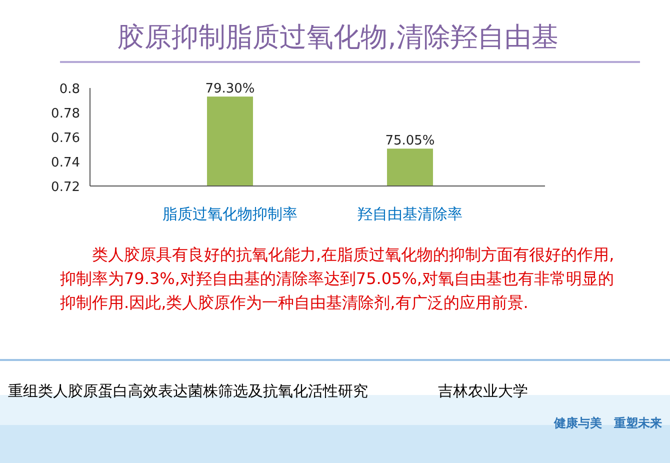  What do you see at coordinates (483, 391) in the screenshot?
I see `text: 吉林农业大学` at bounding box center [483, 391].